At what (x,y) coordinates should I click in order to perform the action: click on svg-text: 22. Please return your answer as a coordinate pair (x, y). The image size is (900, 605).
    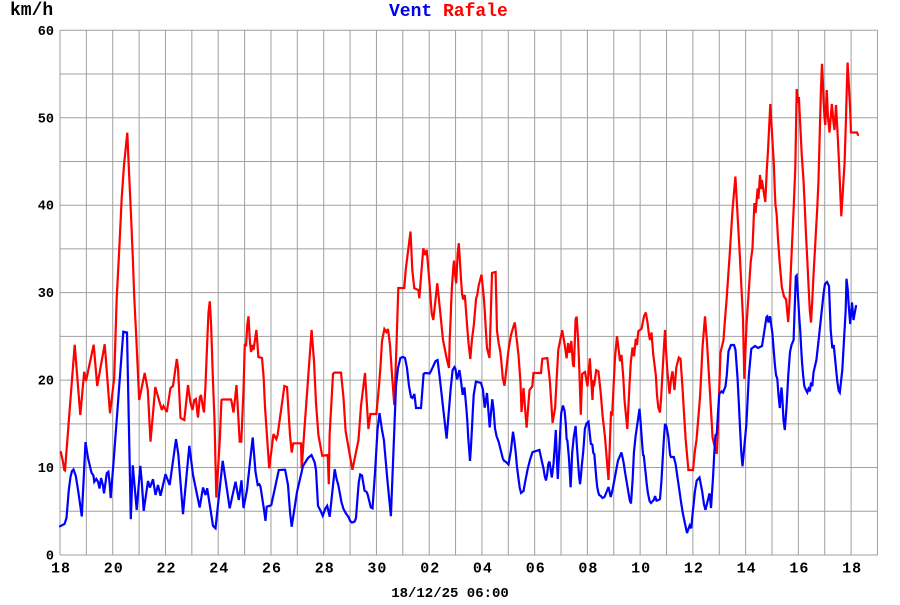
    Looking at the image, I should click on (166, 569).